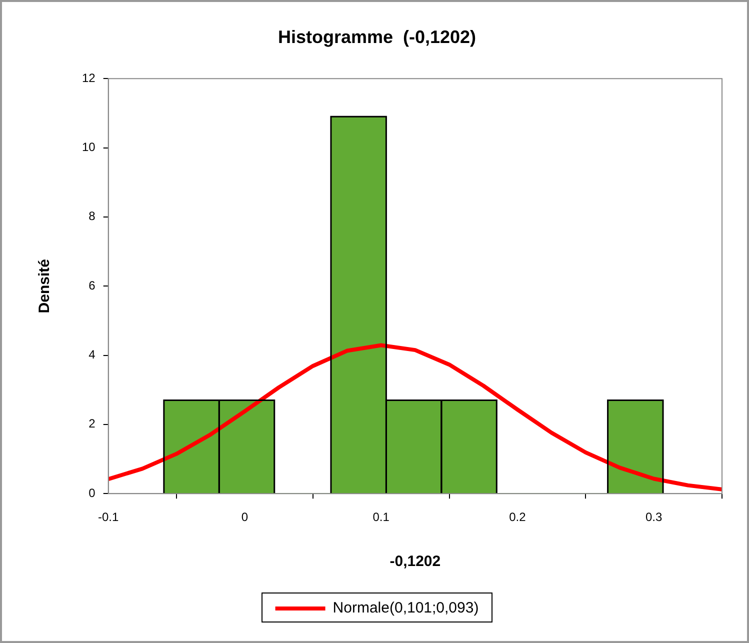  What do you see at coordinates (92, 355) in the screenshot?
I see `y-tick-label: 4` at bounding box center [92, 355].